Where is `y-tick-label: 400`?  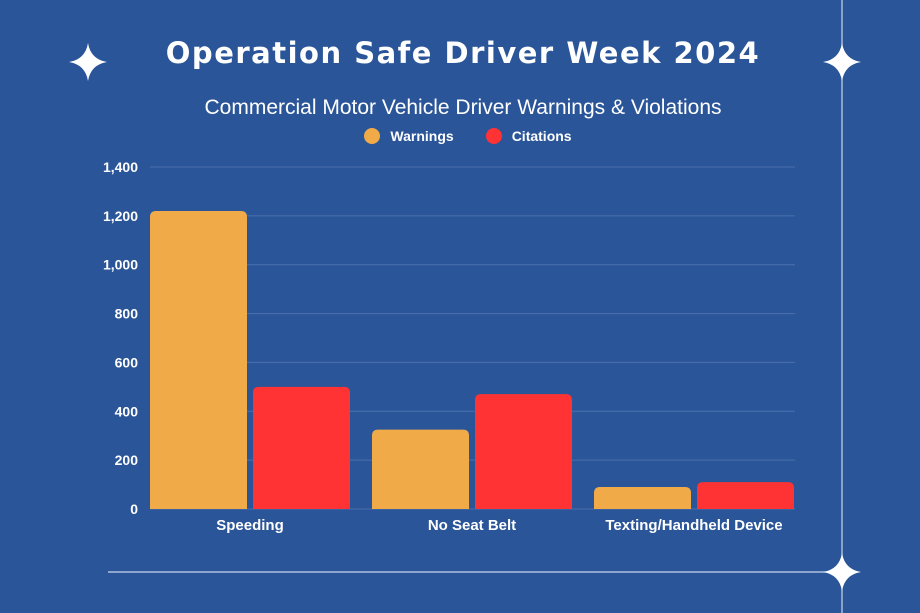
y-tick-label: 400 is located at coordinates (127, 411).